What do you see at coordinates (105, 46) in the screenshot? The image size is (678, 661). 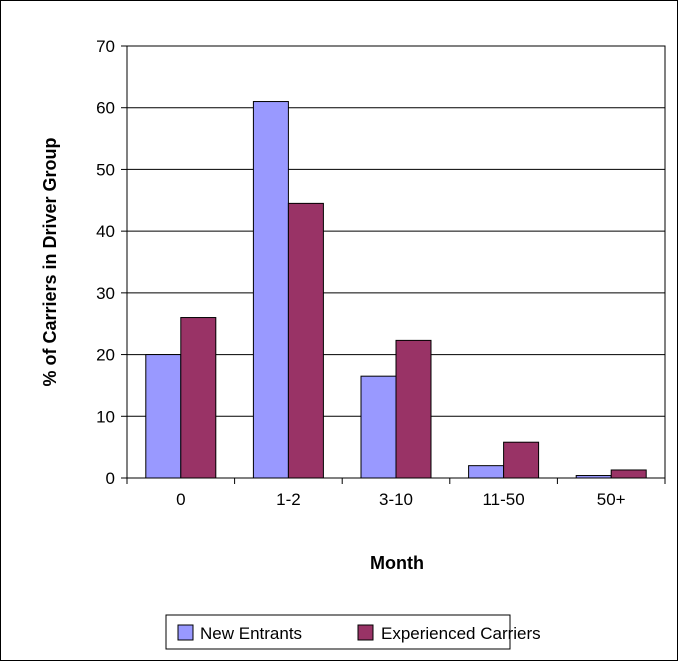 I see `y-tick-label: 70` at bounding box center [105, 46].